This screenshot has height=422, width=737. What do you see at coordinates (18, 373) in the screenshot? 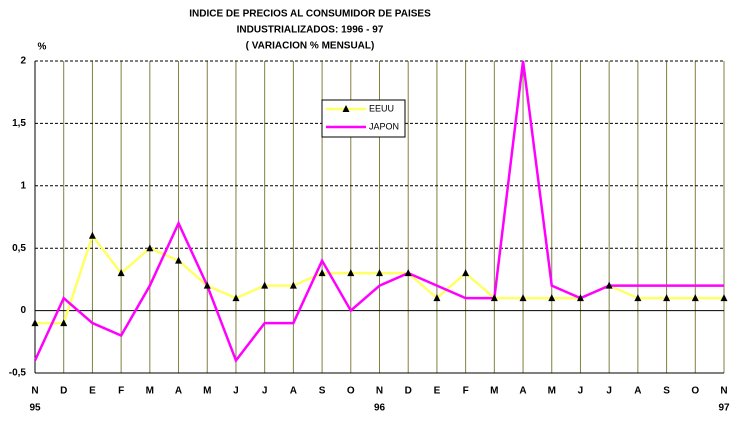
I see `y-tick-label: -0,5` at bounding box center [18, 373].